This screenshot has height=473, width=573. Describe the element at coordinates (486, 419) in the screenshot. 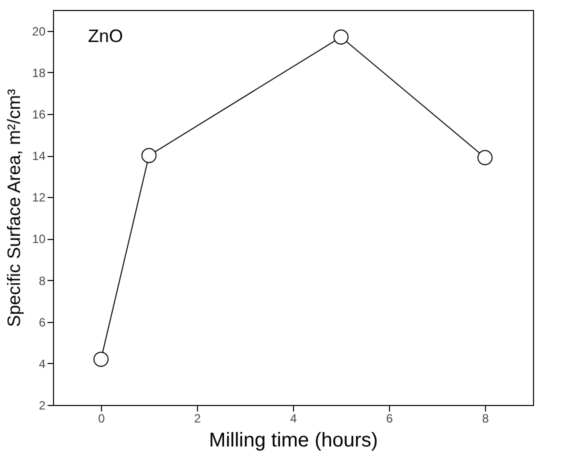

I see `x-tick-label: 8` at that location.